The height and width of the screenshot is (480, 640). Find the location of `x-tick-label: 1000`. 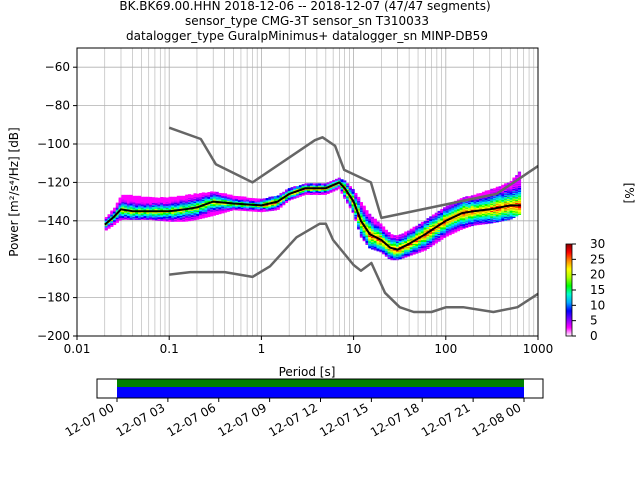

x-tick-label: 1000 is located at coordinates (538, 349).